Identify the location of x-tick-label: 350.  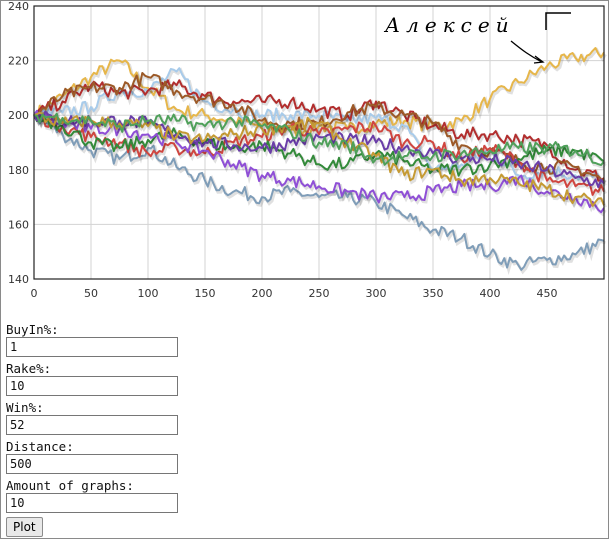
(433, 293).